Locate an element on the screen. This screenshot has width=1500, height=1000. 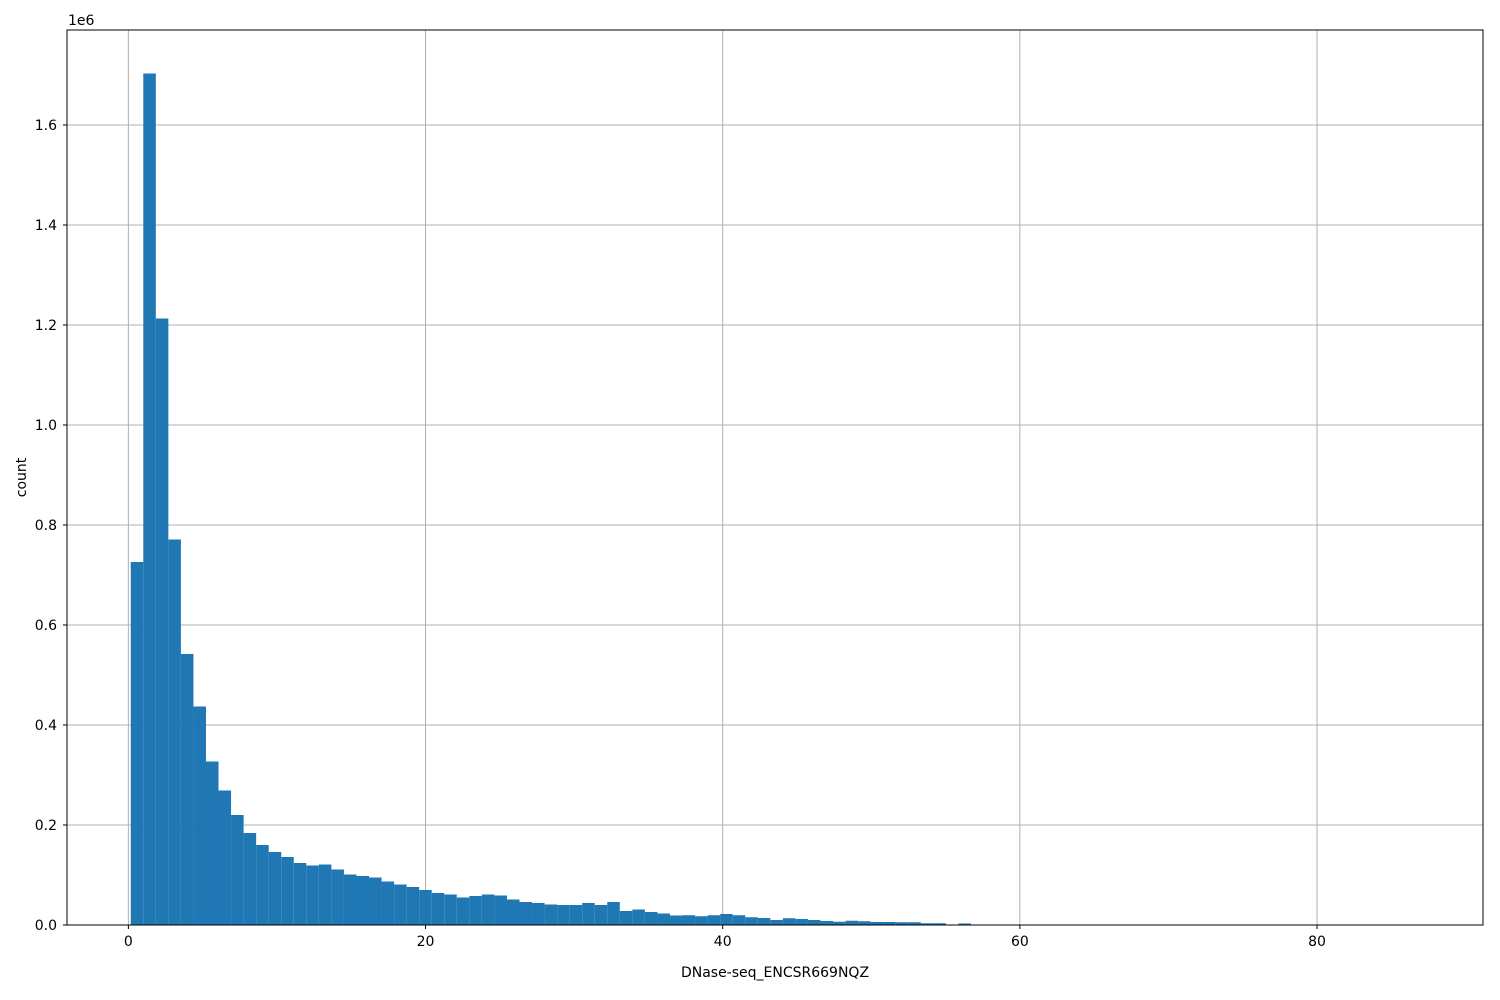
x-tick-label: 20 is located at coordinates (426, 942).